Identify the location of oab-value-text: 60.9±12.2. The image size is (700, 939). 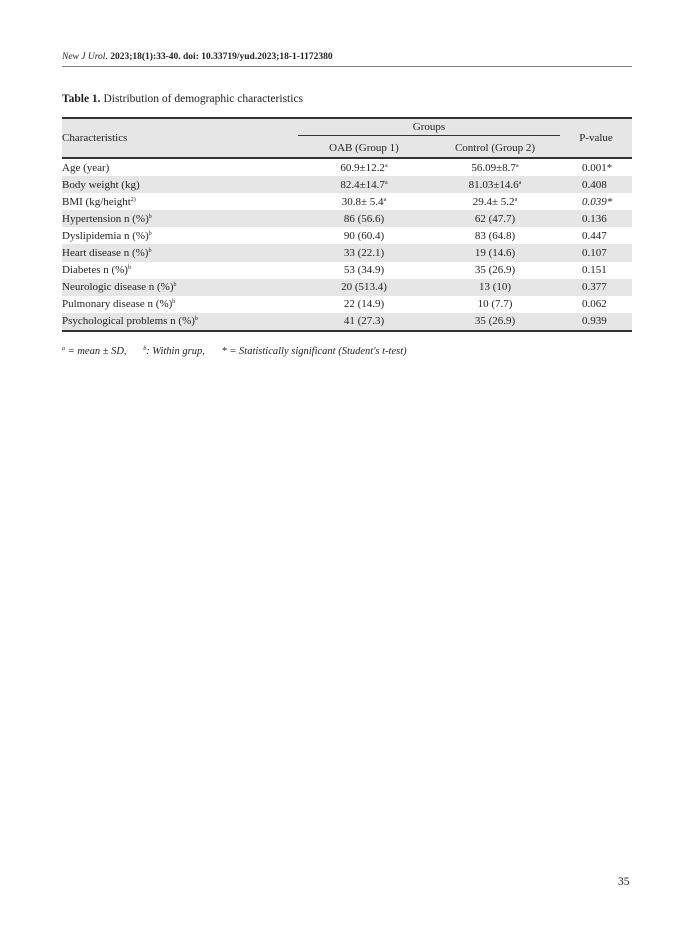
(362, 167).